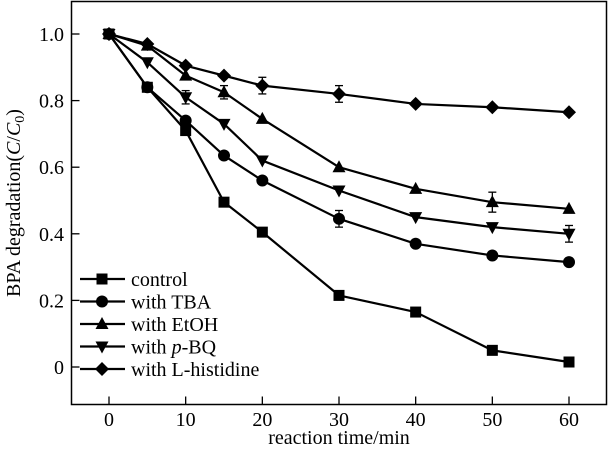 Image resolution: width=608 pixels, height=450 pixels. Describe the element at coordinates (51, 35) in the screenshot. I see `y-tick-label: 1.0` at that location.